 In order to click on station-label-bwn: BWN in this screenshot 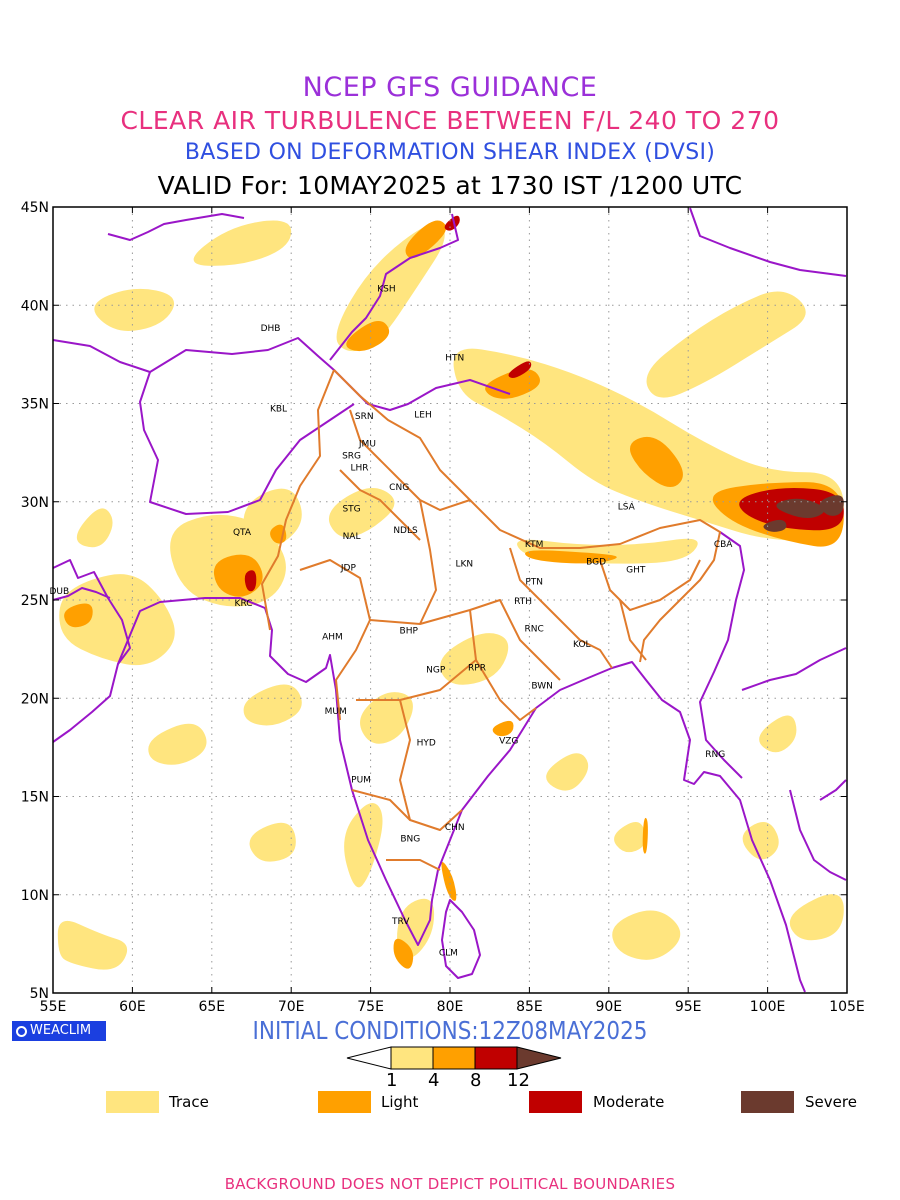, I will do `click(542, 686)`.